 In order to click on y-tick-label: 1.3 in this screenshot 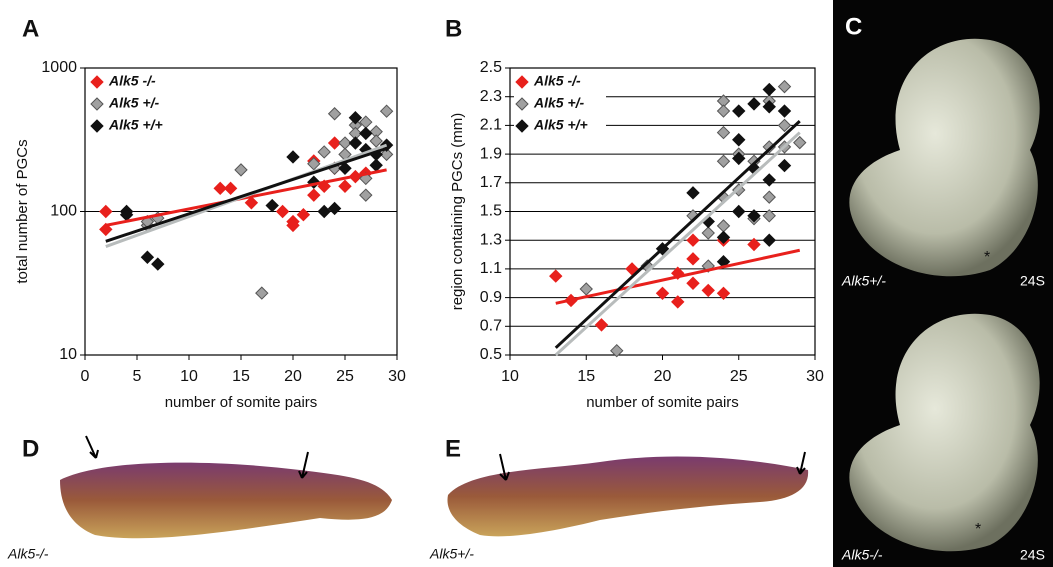, I will do `click(491, 239)`.